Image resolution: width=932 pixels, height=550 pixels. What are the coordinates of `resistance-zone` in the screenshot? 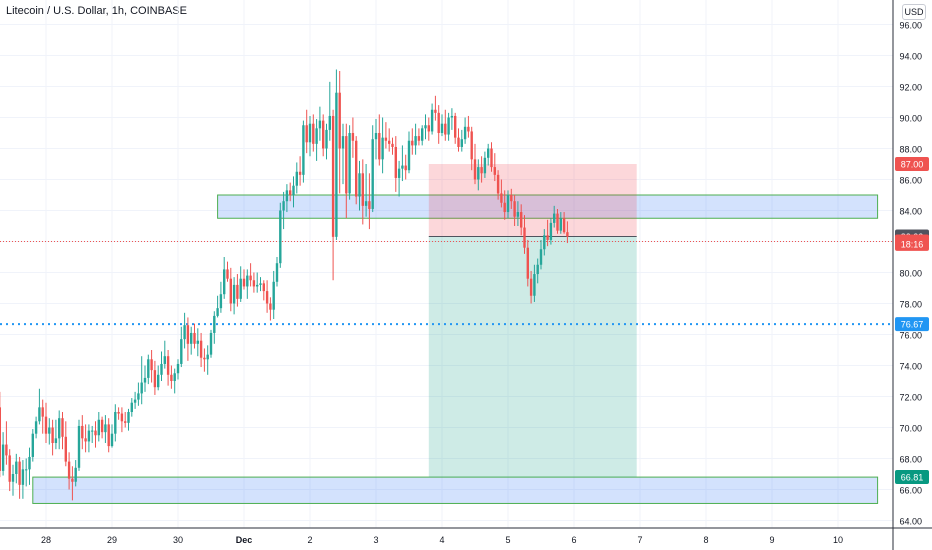 It's located at (548, 206).